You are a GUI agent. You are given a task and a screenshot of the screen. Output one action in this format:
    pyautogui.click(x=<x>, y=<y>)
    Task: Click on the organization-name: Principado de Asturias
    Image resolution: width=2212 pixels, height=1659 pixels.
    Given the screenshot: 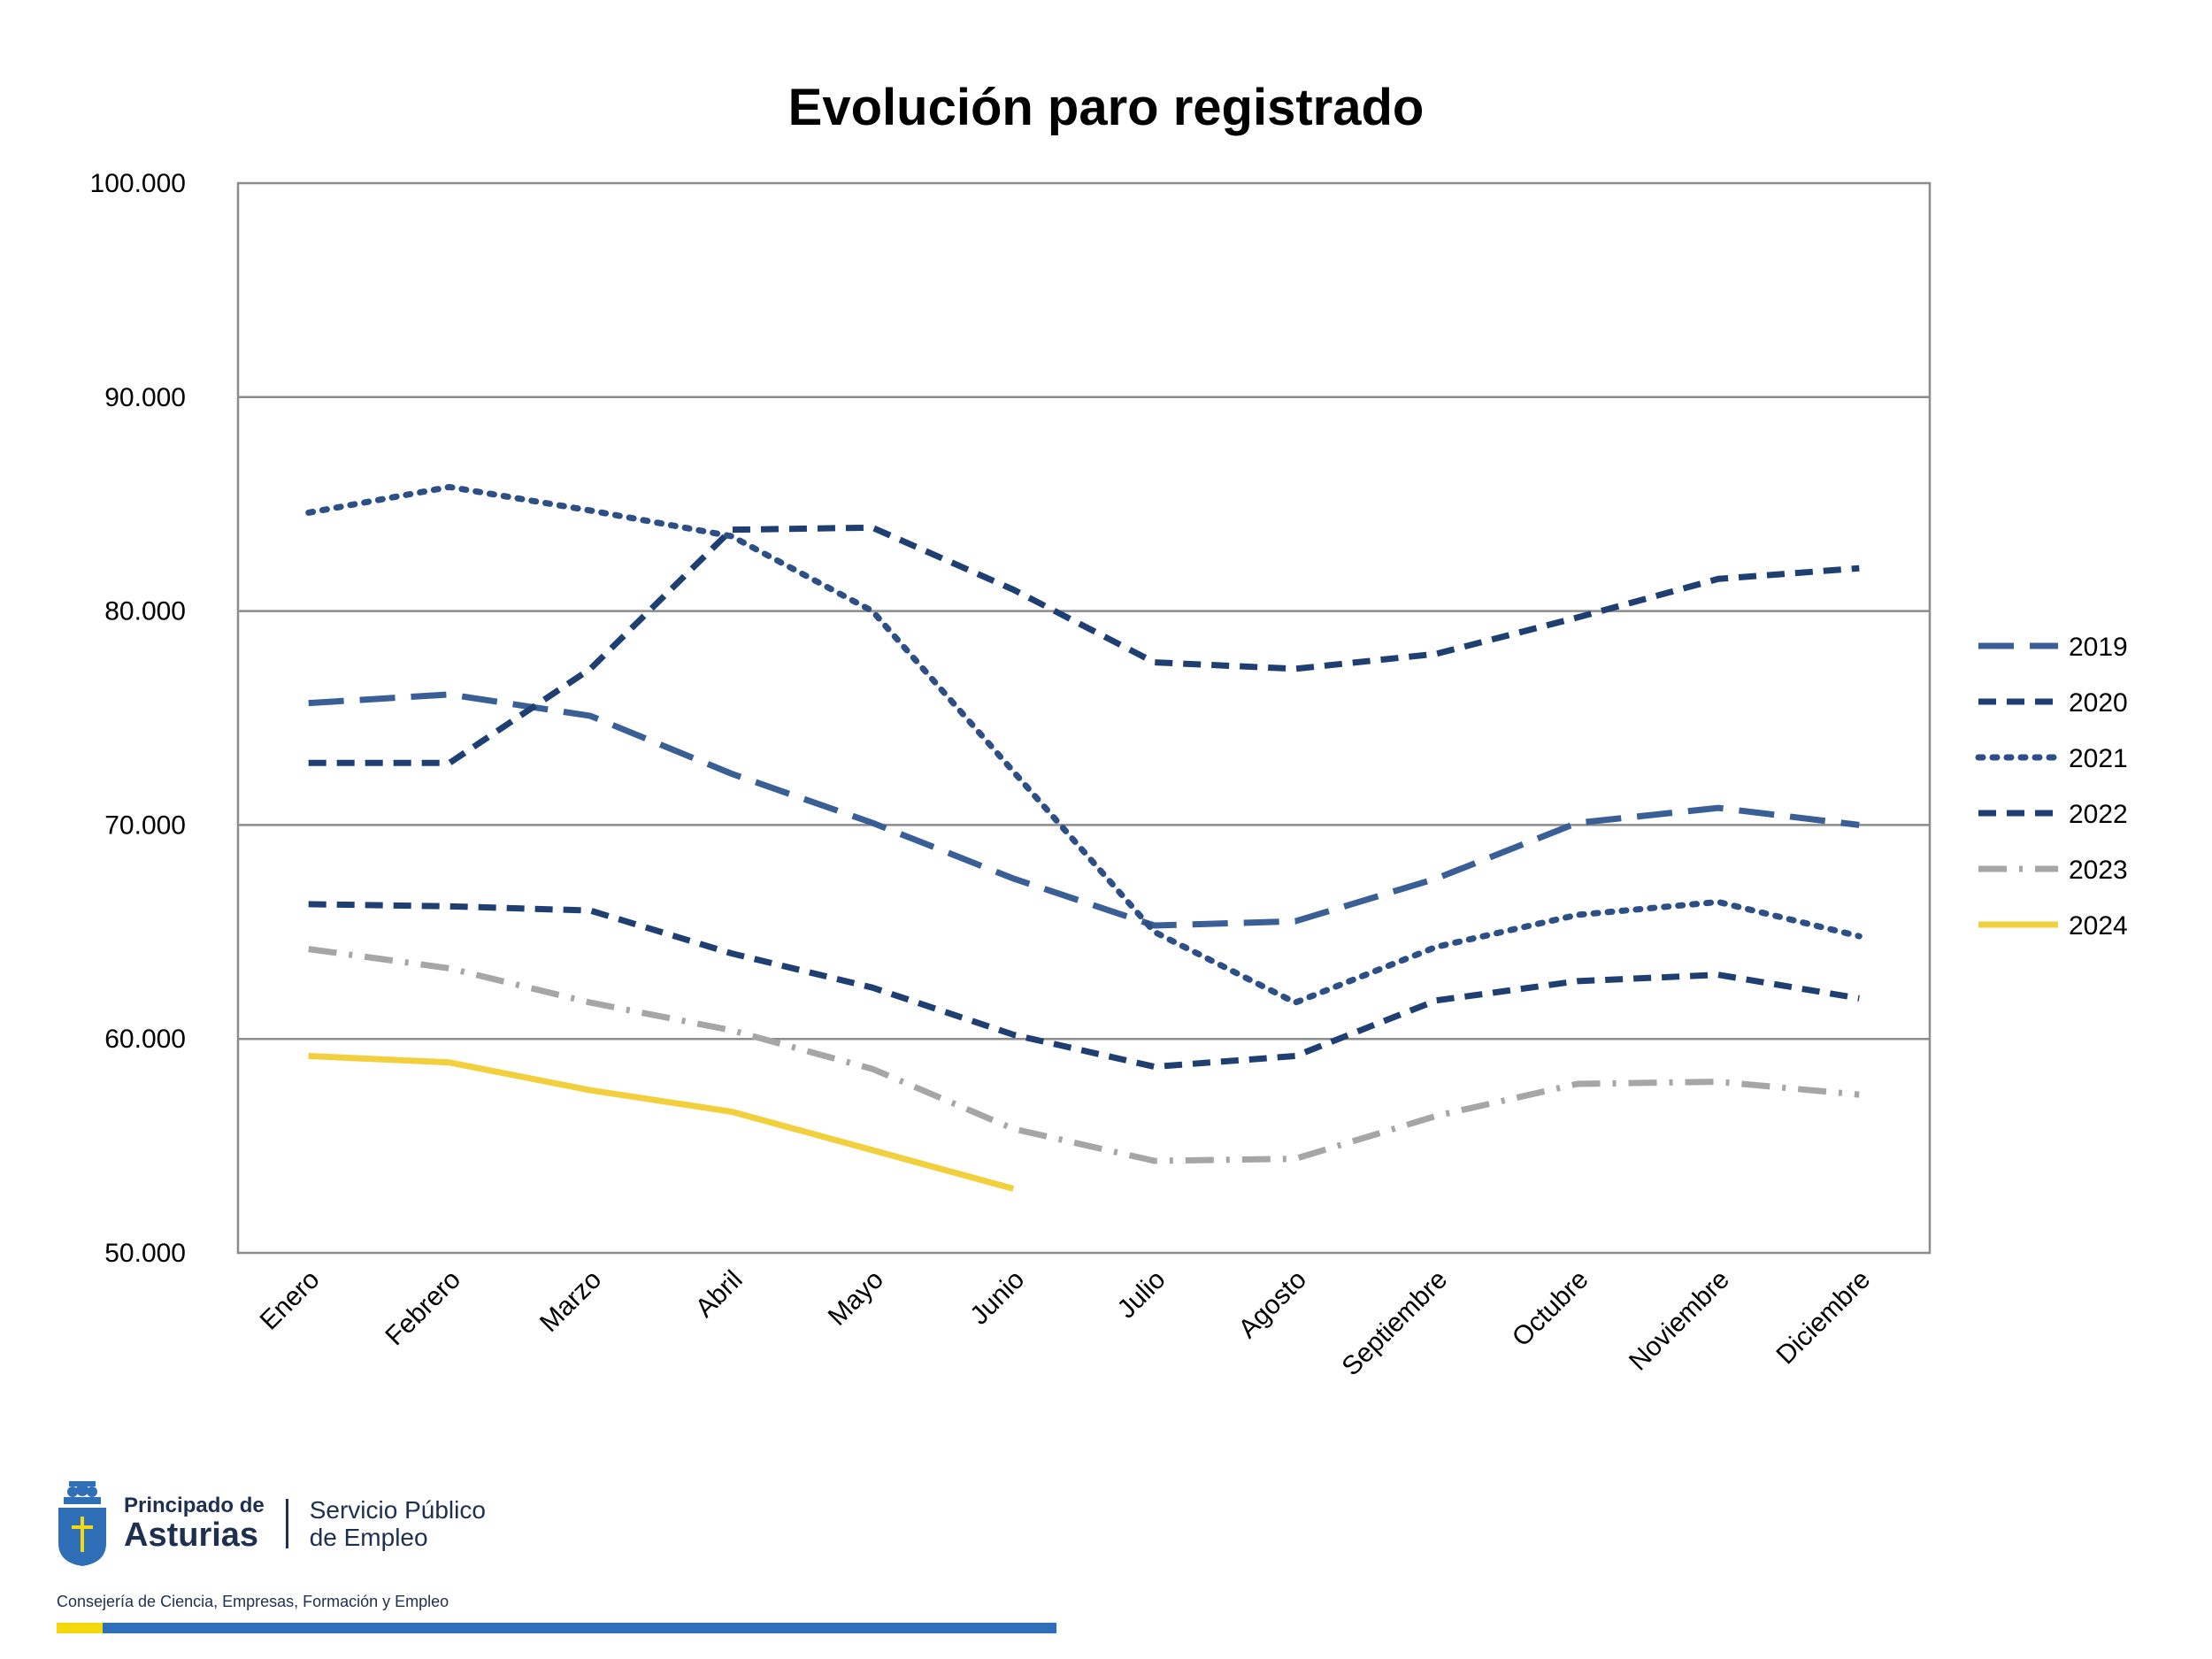 What is the action you would take?
    pyautogui.click(x=194, y=1524)
    